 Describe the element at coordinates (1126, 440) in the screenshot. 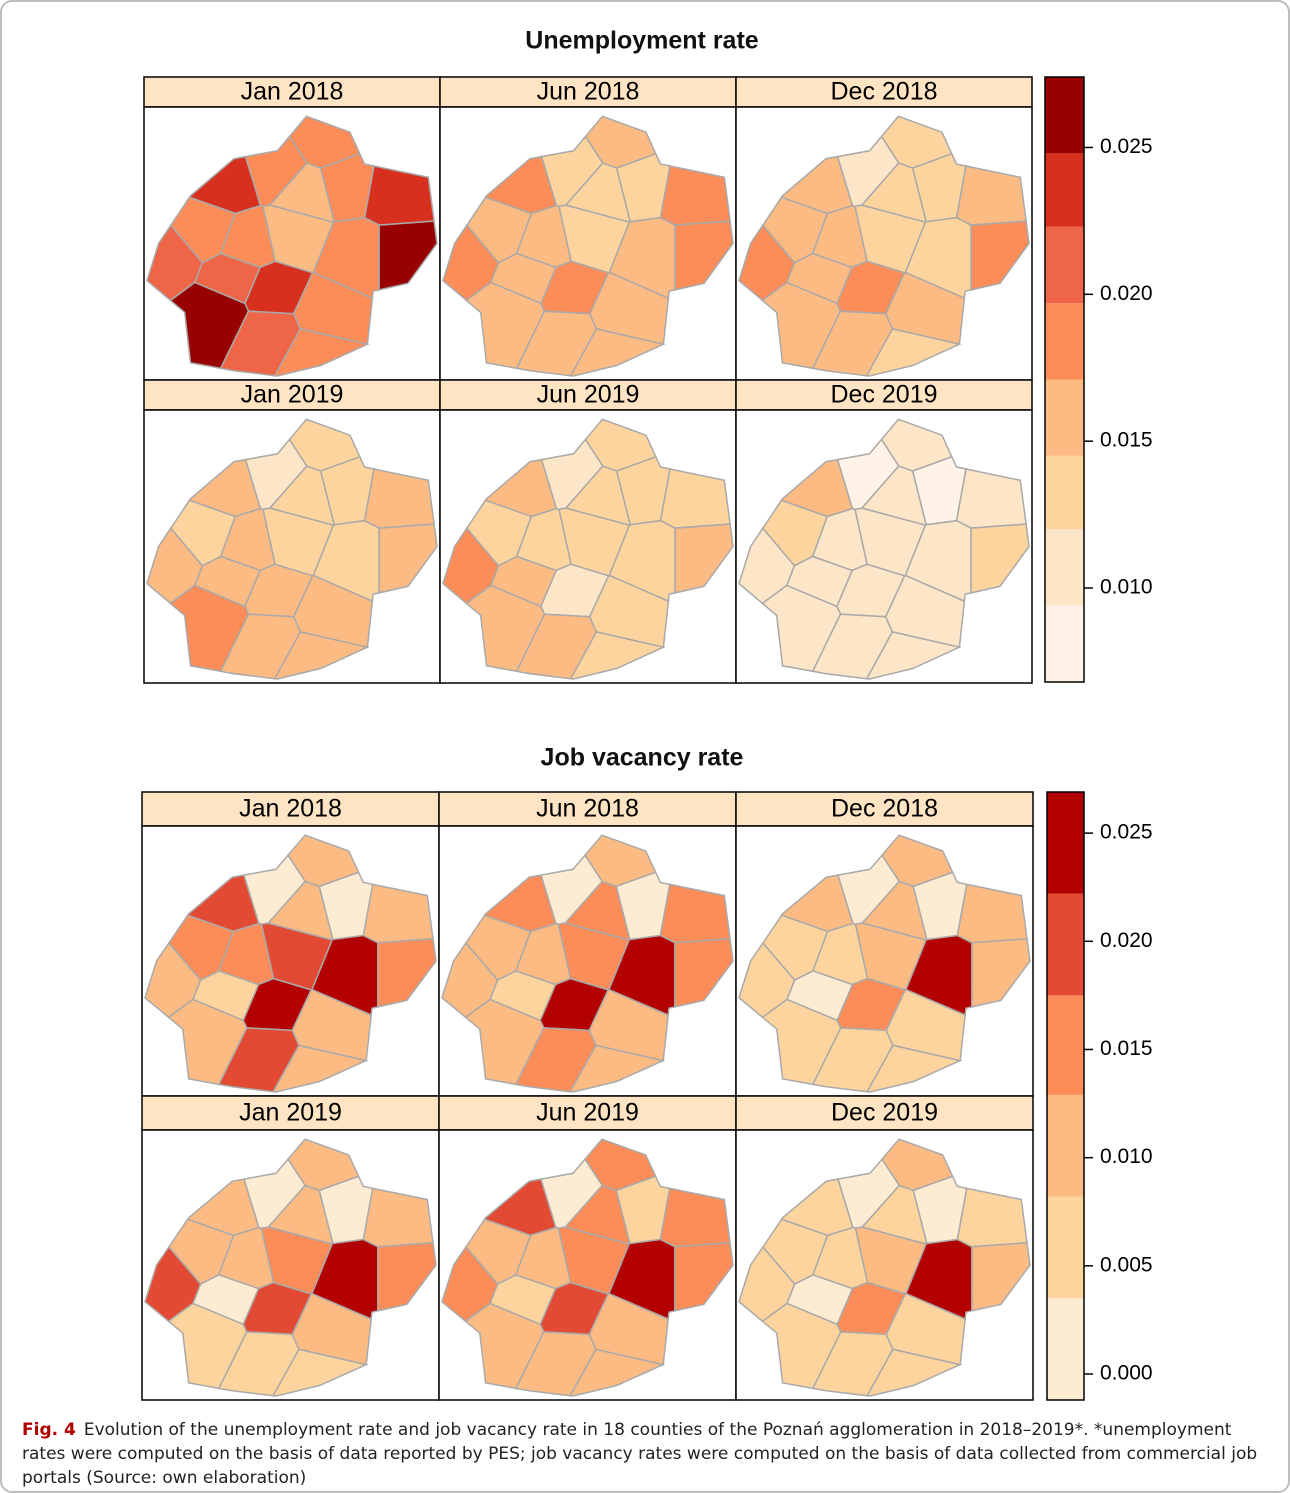

I see `colorbar-tick-label: 0.015` at that location.